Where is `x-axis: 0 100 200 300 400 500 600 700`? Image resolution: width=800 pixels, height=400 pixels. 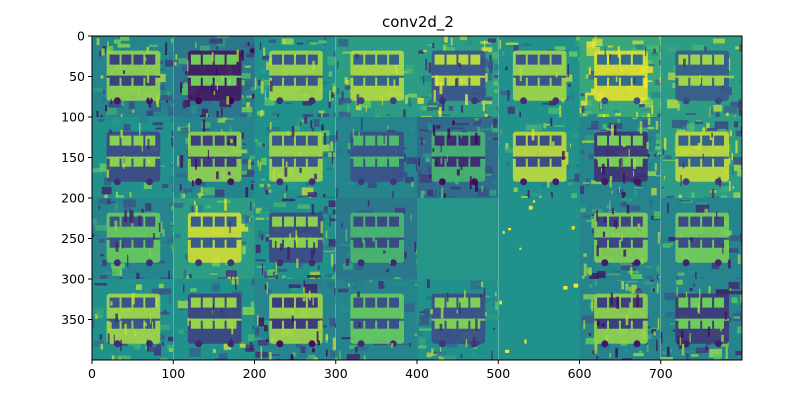
x-axis: 0 100 200 300 400 500 600 700 is located at coordinates (380, 370).